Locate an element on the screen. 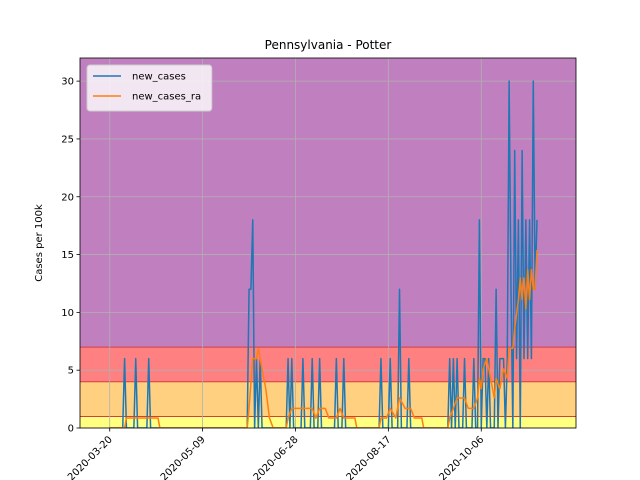  y-tick-label-2: 10 is located at coordinates (67, 313).